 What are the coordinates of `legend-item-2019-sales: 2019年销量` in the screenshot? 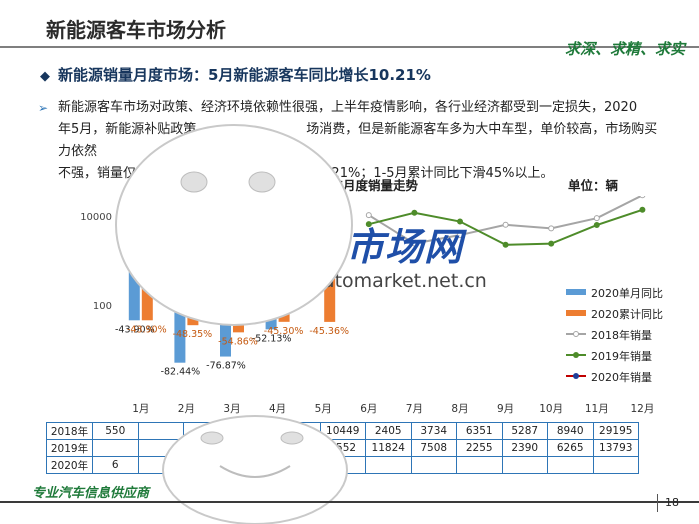 It's located at (631, 356).